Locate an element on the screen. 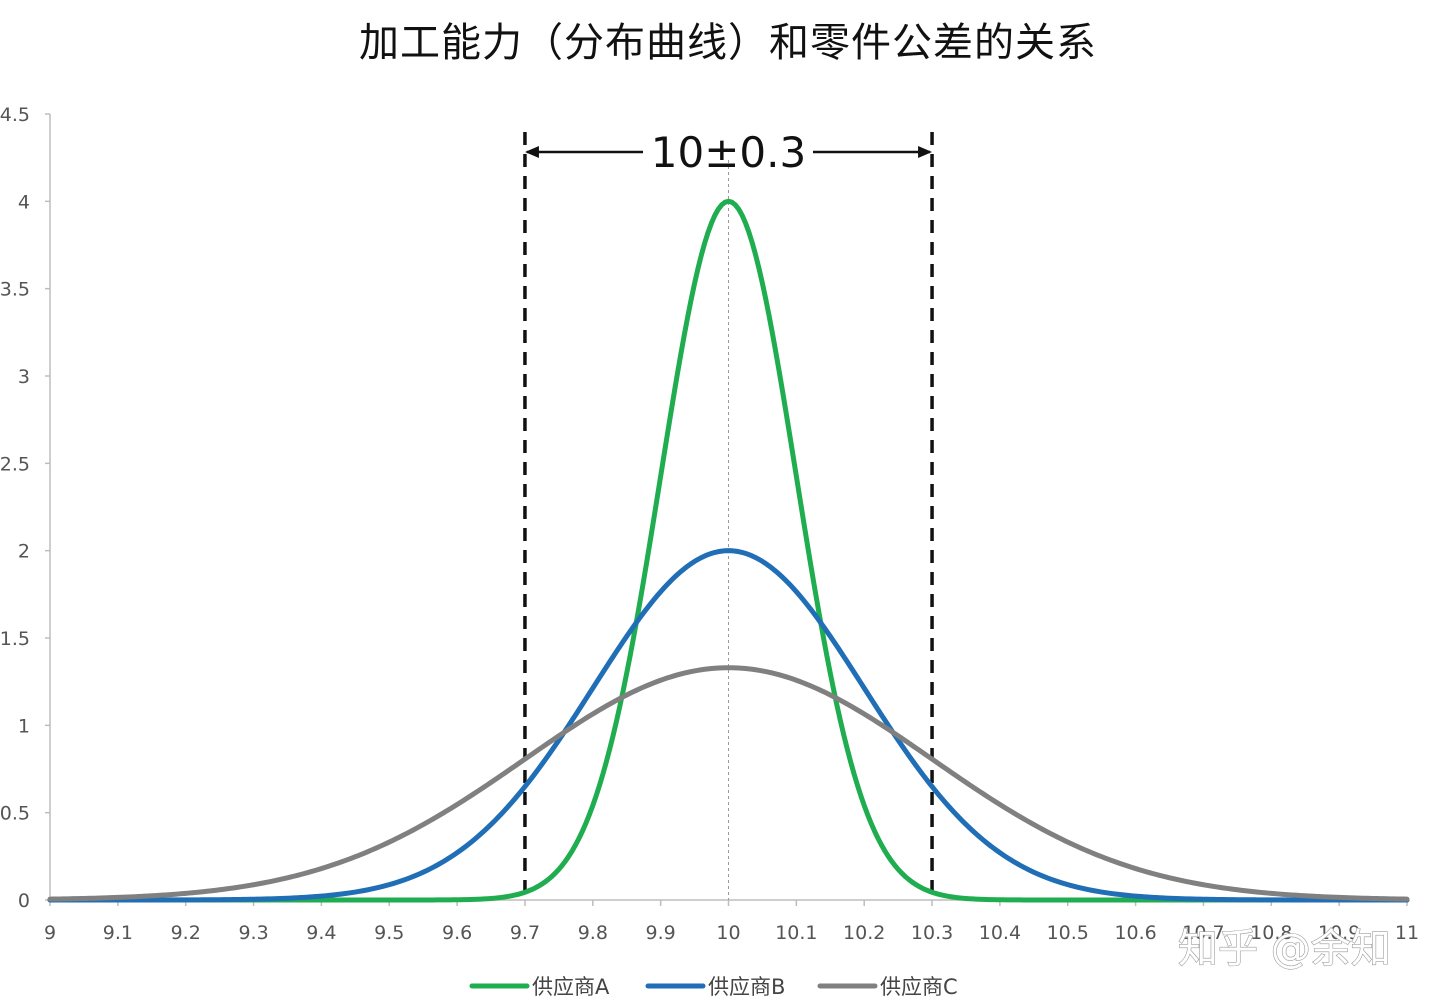 Image resolution: width=1440 pixels, height=1006 pixels. x-tick-label: 10.3 is located at coordinates (932, 933).